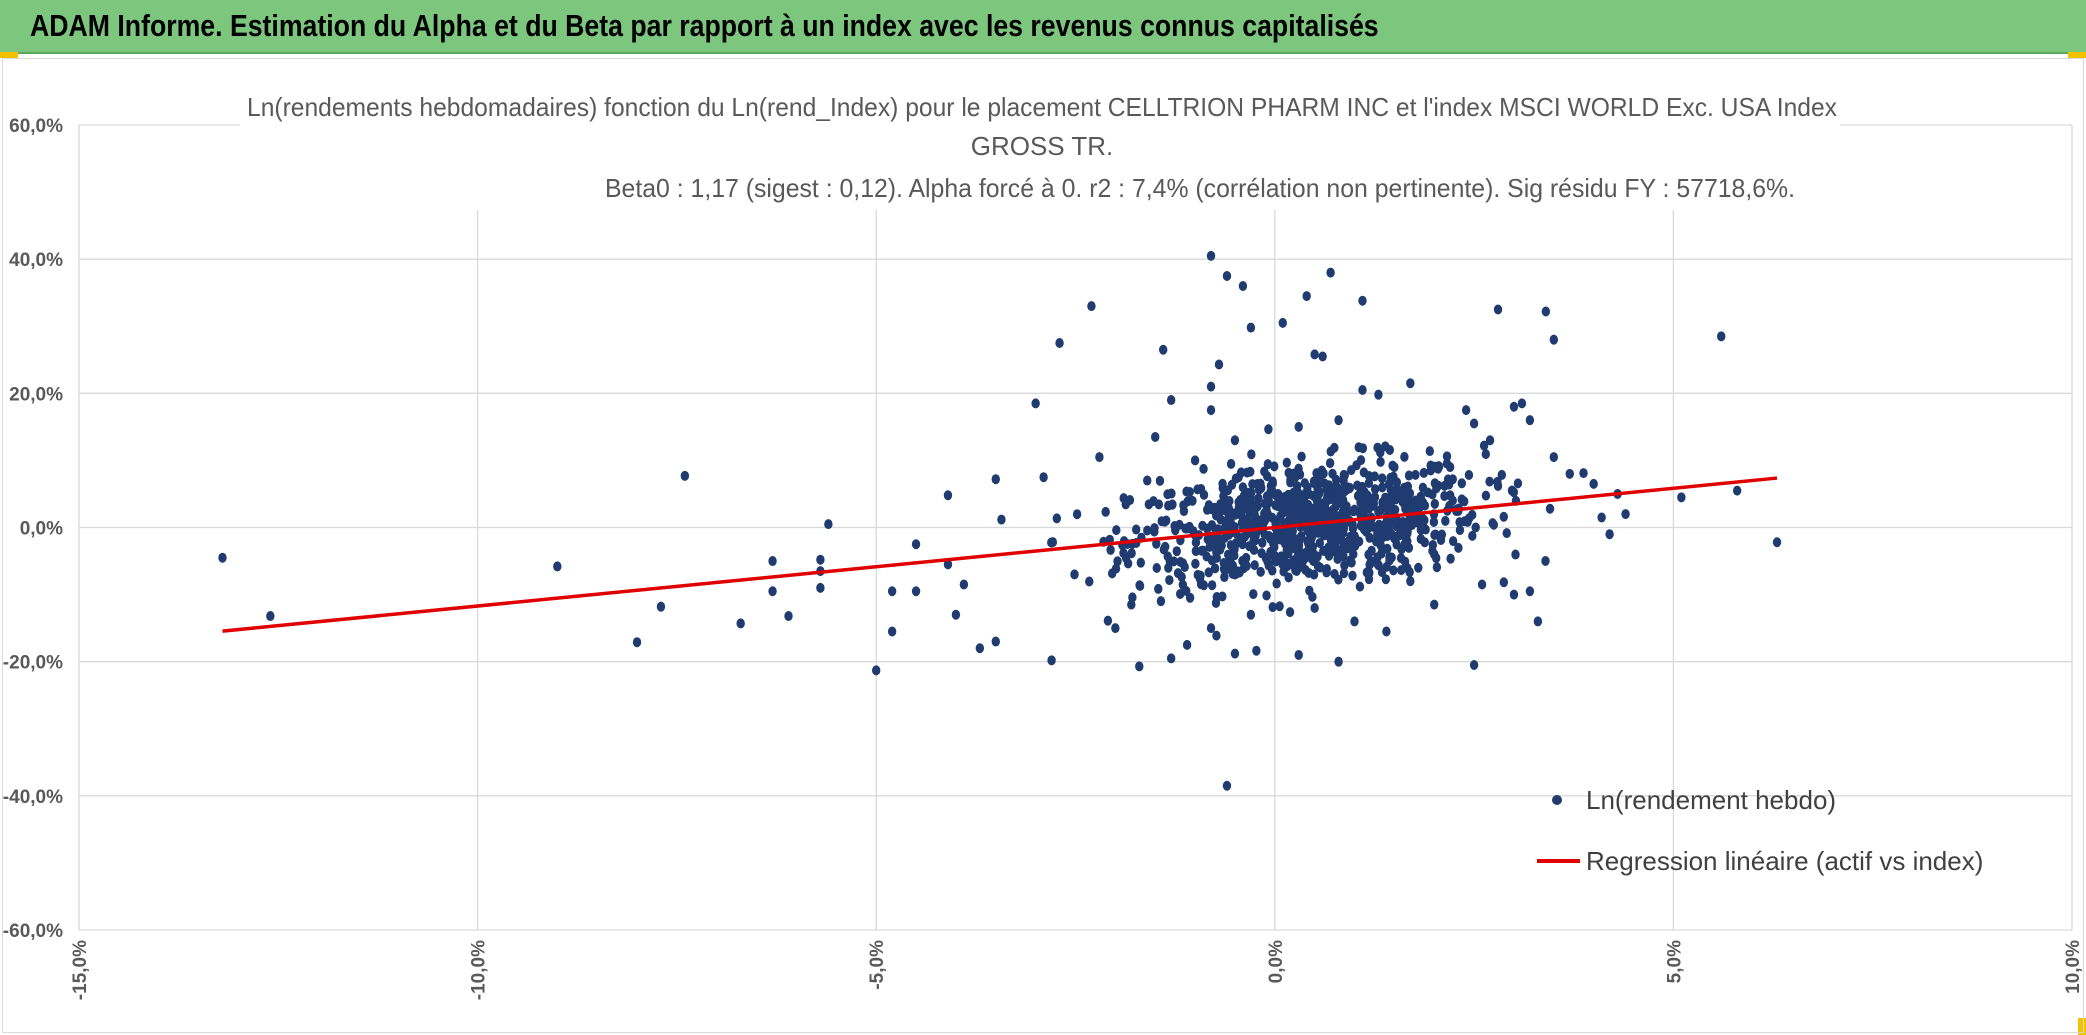 This screenshot has width=2086, height=1035. Describe the element at coordinates (1000, 554) in the screenshot. I see `regression-line` at that location.